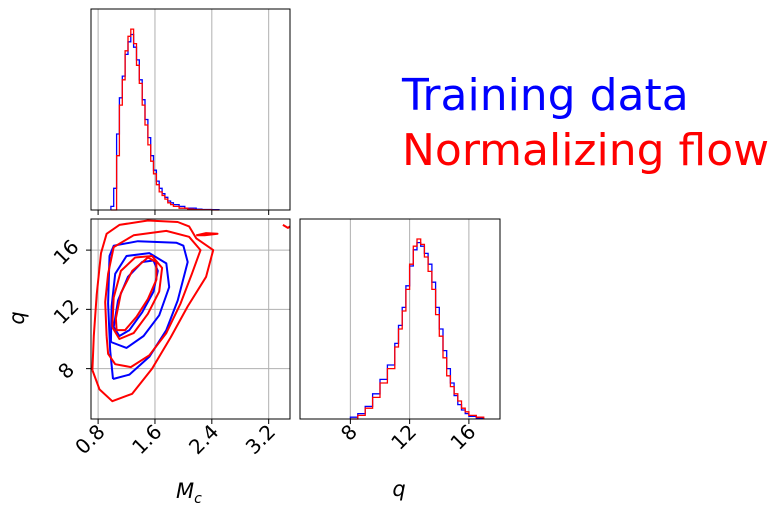  I want to click on mc-tick-label-2: 2.4, so click(203, 439).